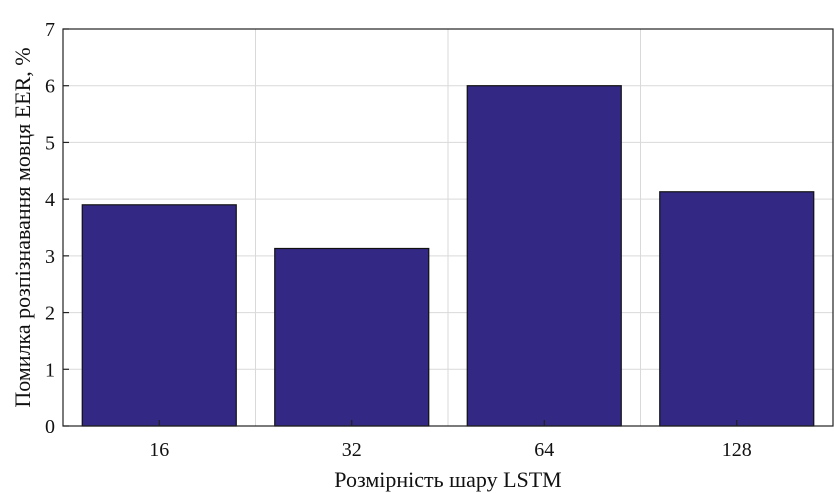  What do you see at coordinates (50, 200) in the screenshot?
I see `y-tick-label: 4` at bounding box center [50, 200].